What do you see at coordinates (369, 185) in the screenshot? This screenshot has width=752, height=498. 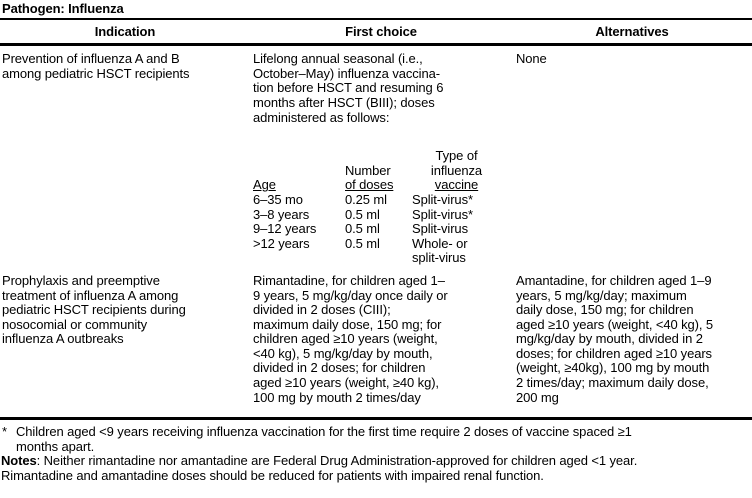 I see `doses-header-line2: of doses` at bounding box center [369, 185].